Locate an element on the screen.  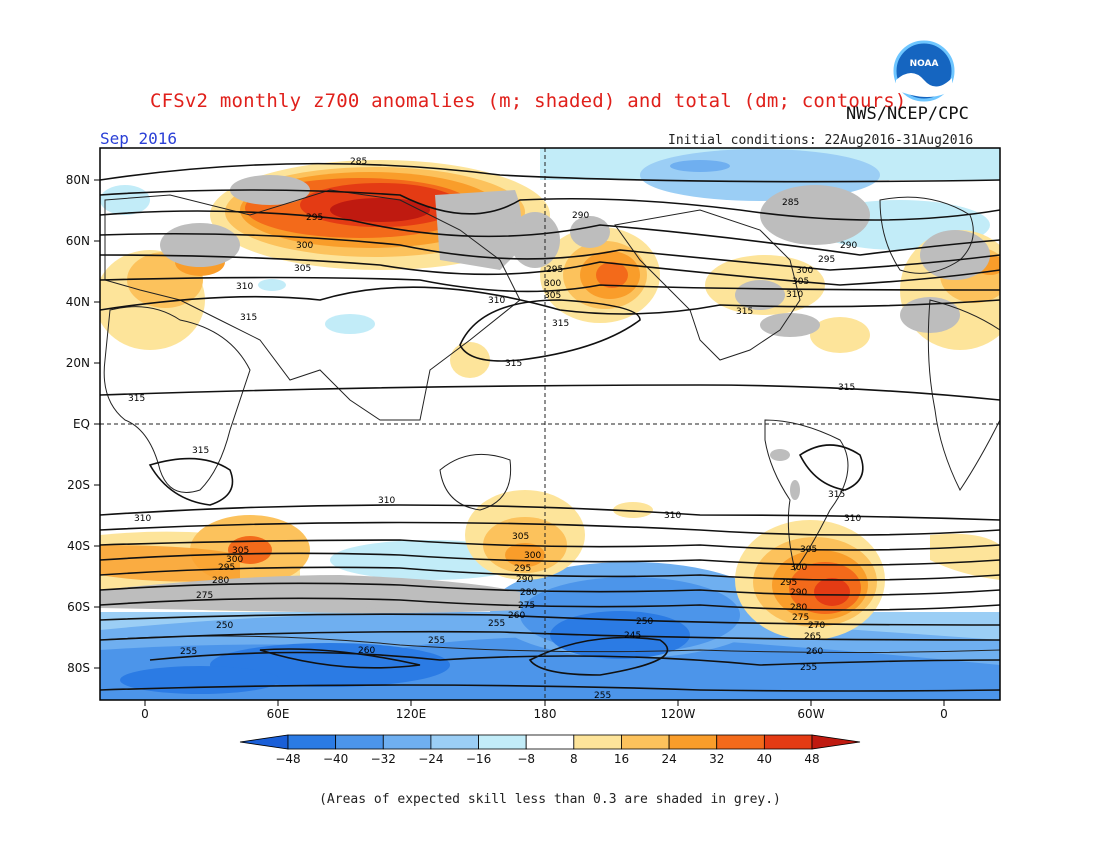
lat-label: 20S is located at coordinates (78, 485).